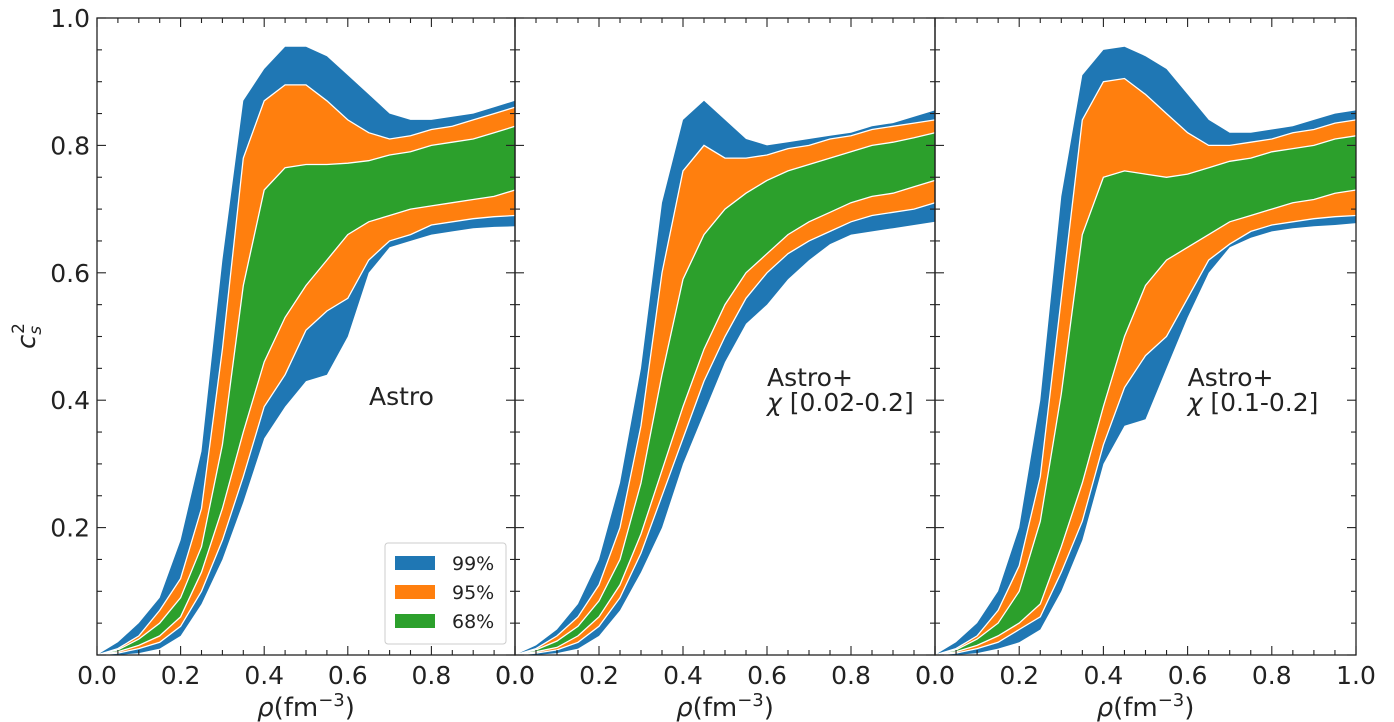 This screenshot has width=1394, height=722. Describe the element at coordinates (473, 593) in the screenshot. I see `legend-label-95%: 95%` at that location.